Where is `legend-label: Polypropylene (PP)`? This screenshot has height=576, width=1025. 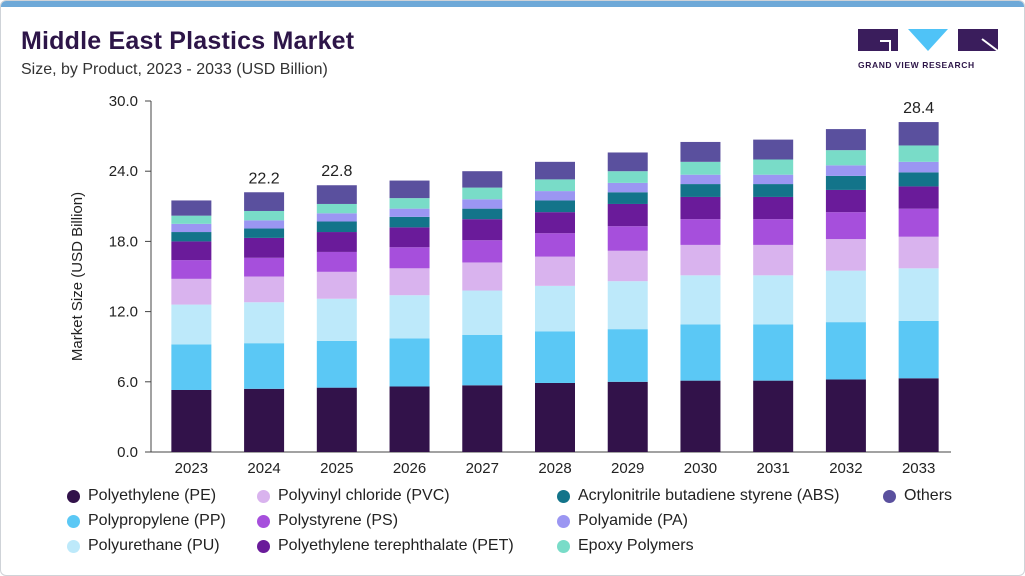
legend-label: Polypropylene (PP) is located at coordinates (157, 520).